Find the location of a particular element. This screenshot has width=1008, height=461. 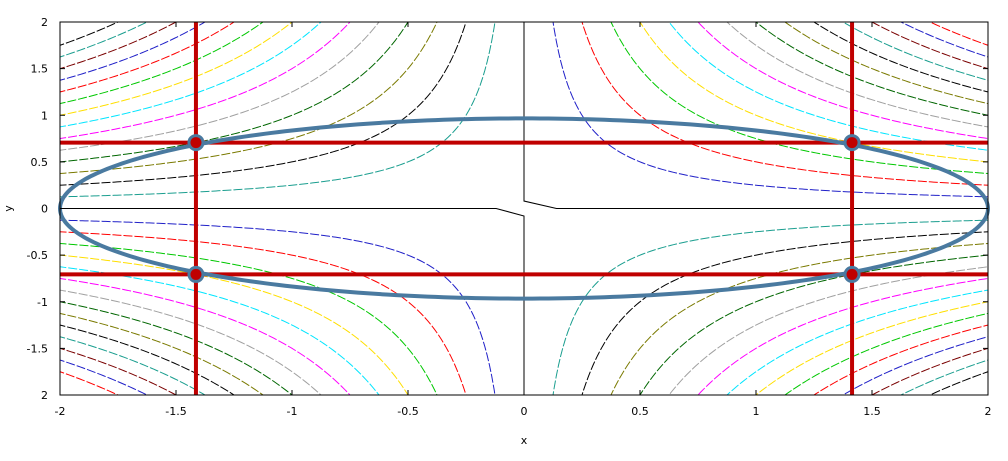

y-tick-label: 1.5 is located at coordinates (40, 69).